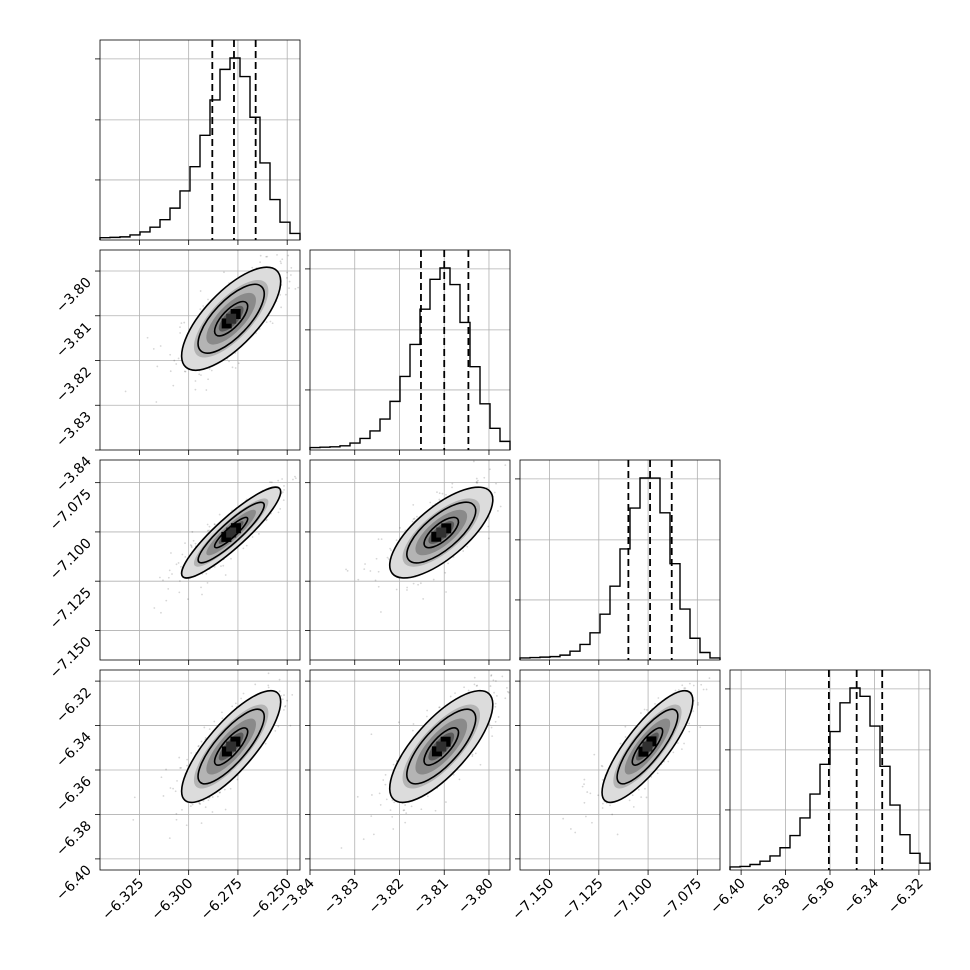  Describe the element at coordinates (74, 839) in the screenshot. I see `y-tick-label: −6.38` at that location.